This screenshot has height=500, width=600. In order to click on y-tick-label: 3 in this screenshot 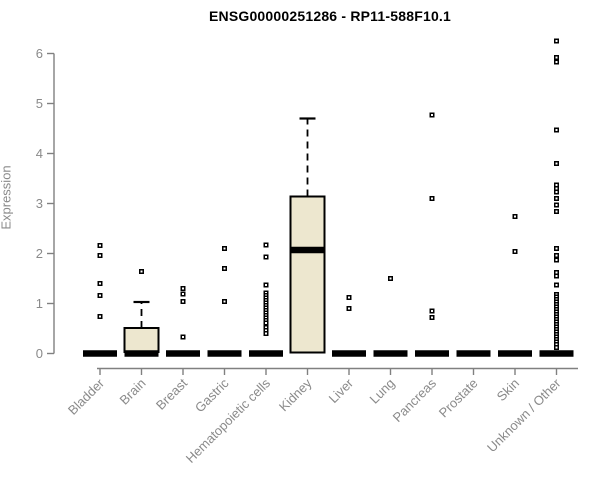, I will do `click(39, 203)`.